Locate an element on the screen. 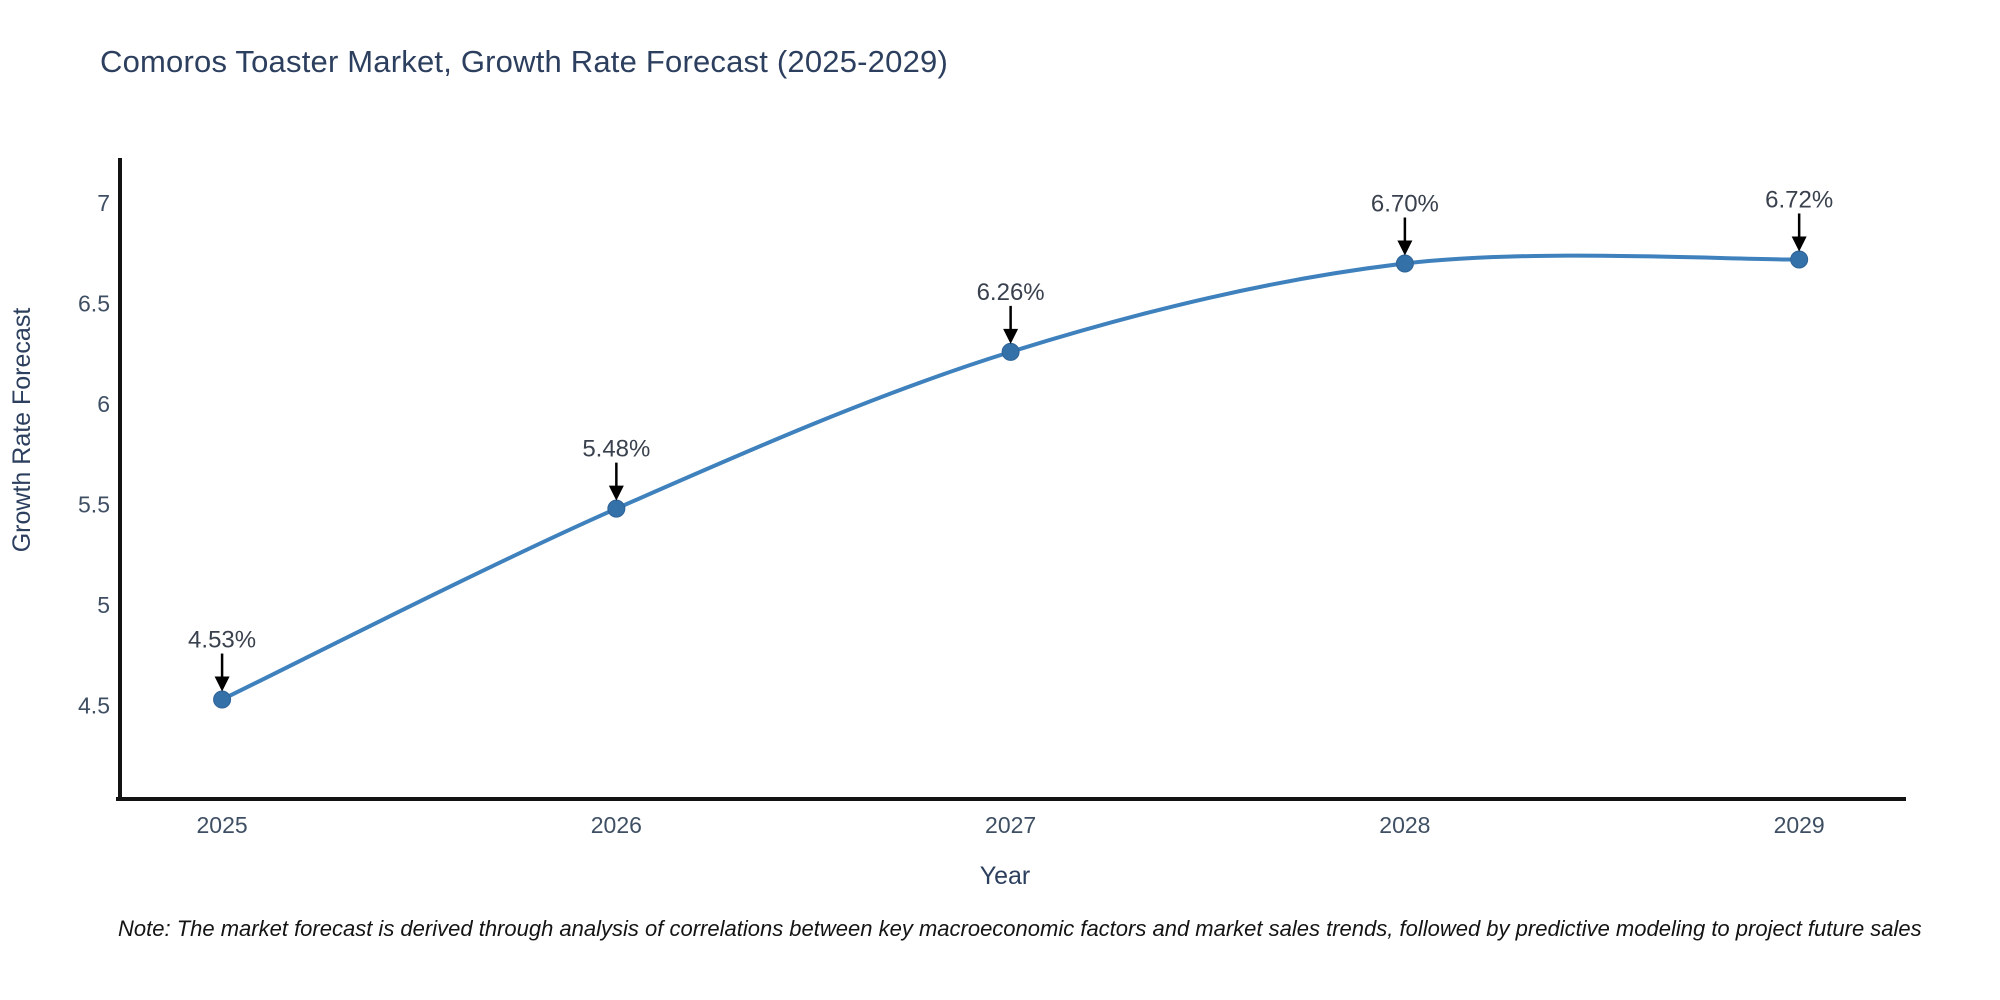 Image resolution: width=2000 pixels, height=1000 pixels. point-value-label: 6.26% is located at coordinates (1011, 292).